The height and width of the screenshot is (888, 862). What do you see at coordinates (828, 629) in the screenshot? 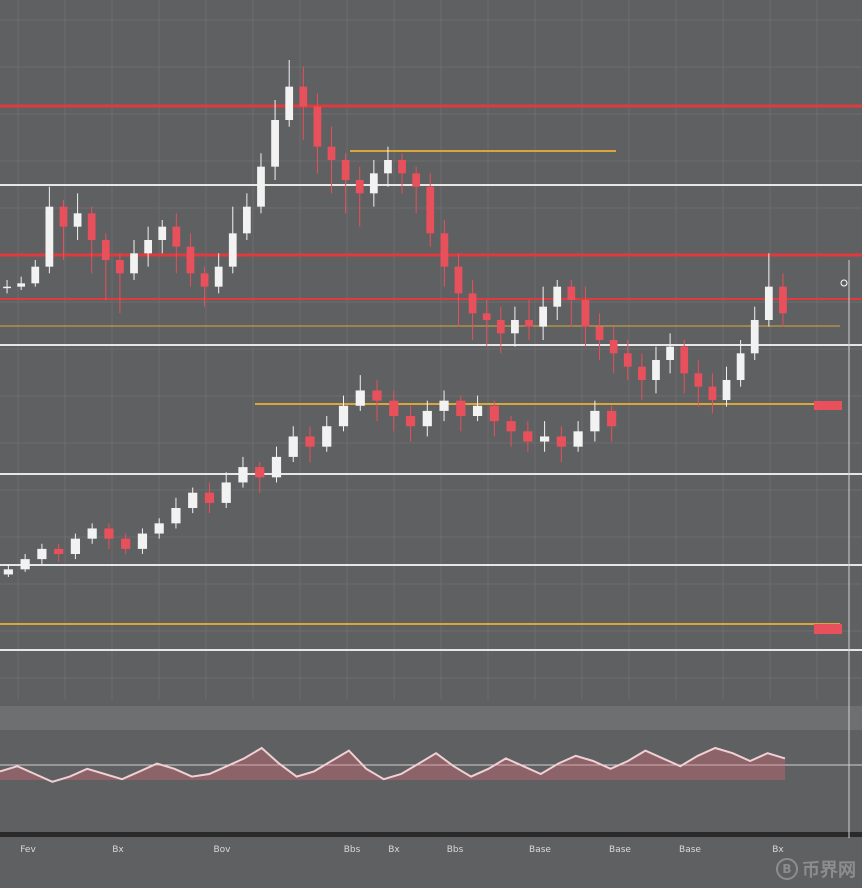
I see `price-tag-lower` at bounding box center [828, 629].